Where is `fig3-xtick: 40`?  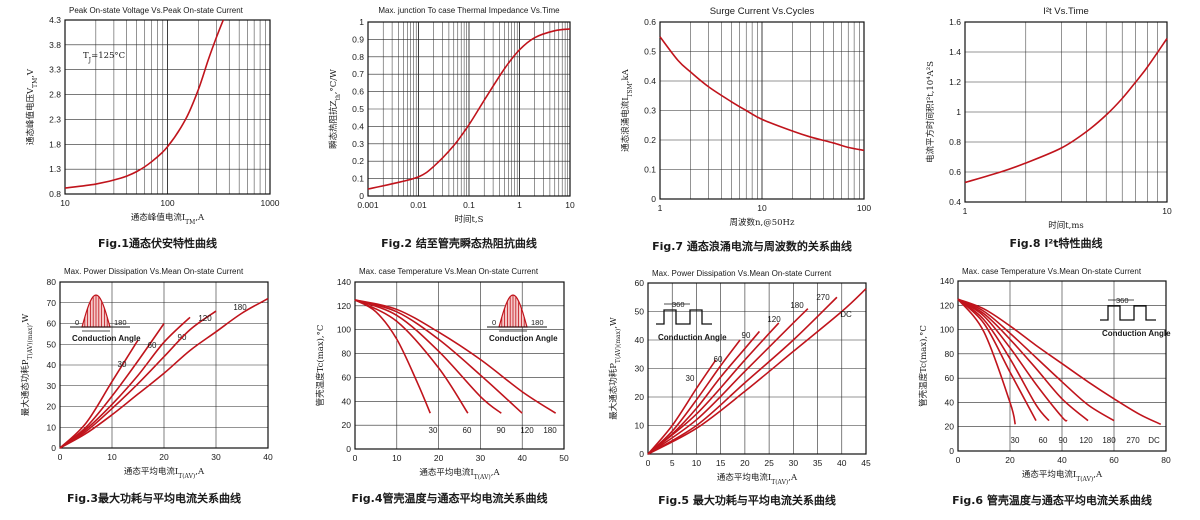
fig3-xtick: 40 is located at coordinates (268, 457).